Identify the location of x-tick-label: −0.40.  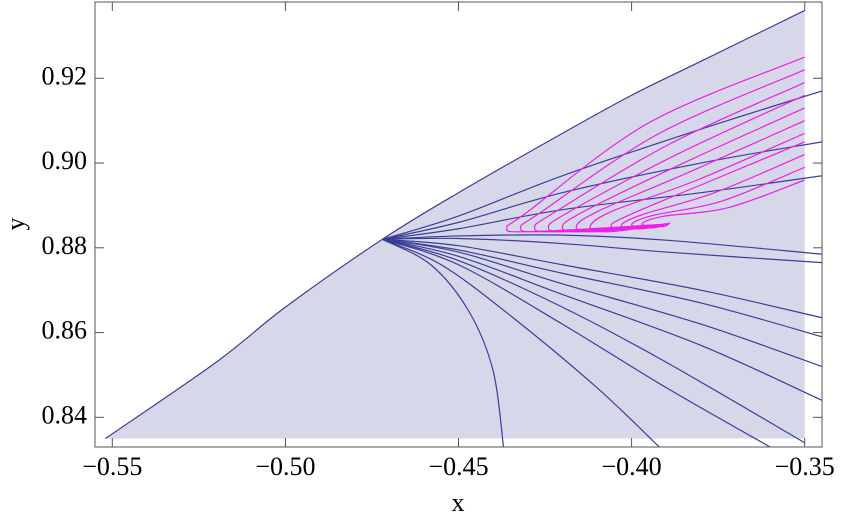
(632, 466).